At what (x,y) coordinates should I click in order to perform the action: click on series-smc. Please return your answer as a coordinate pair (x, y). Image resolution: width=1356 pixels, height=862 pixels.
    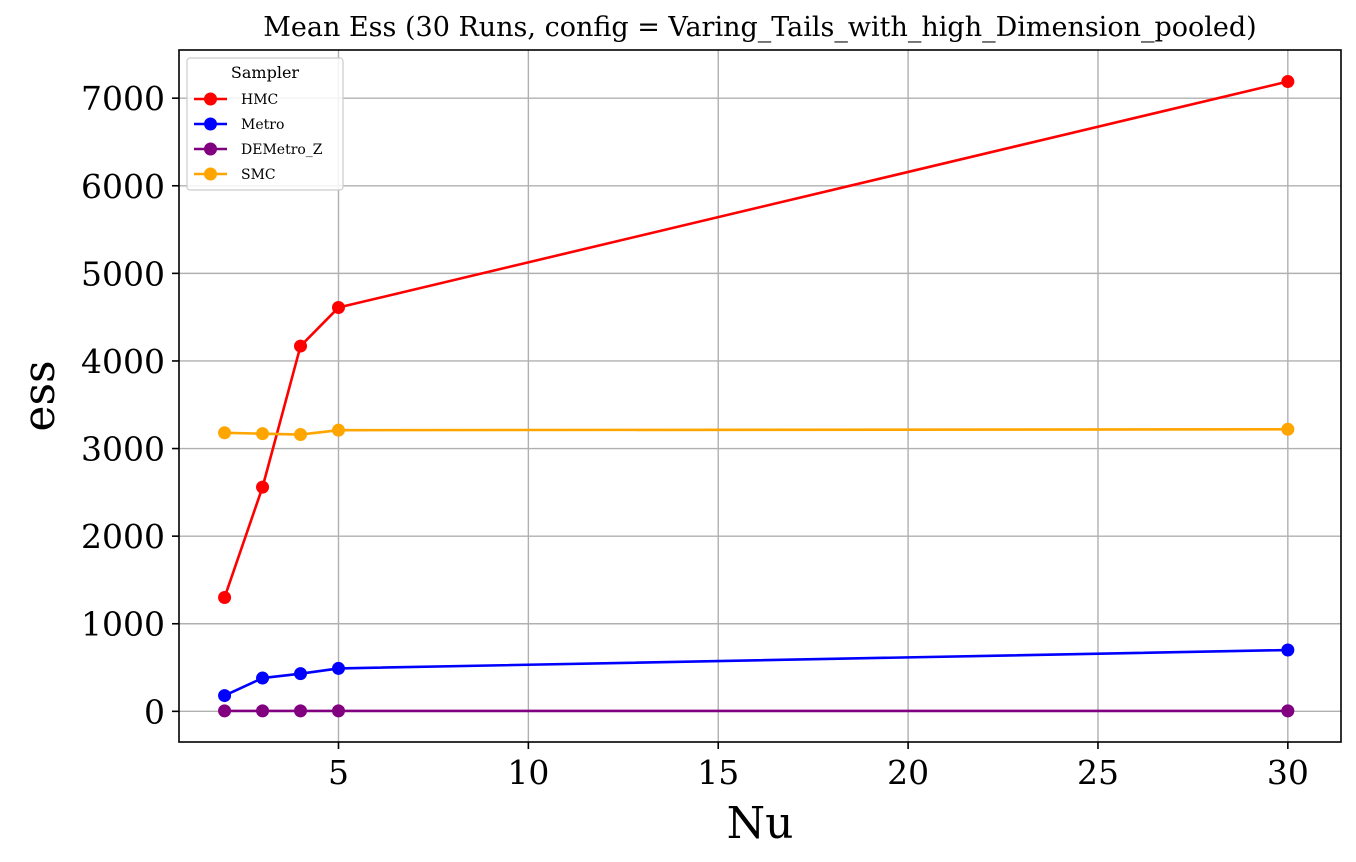
    Looking at the image, I should click on (756, 432).